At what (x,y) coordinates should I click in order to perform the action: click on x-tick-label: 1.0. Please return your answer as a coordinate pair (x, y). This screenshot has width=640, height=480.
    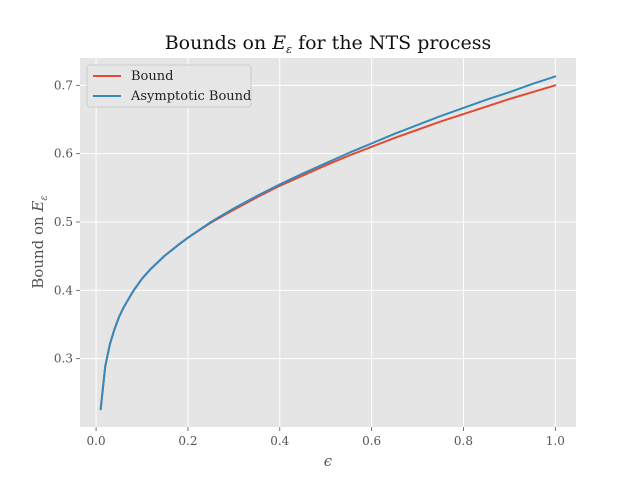
    Looking at the image, I should click on (555, 441).